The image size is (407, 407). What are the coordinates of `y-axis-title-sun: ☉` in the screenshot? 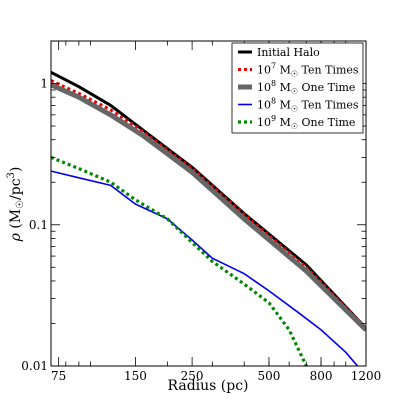 It's located at (20, 204).